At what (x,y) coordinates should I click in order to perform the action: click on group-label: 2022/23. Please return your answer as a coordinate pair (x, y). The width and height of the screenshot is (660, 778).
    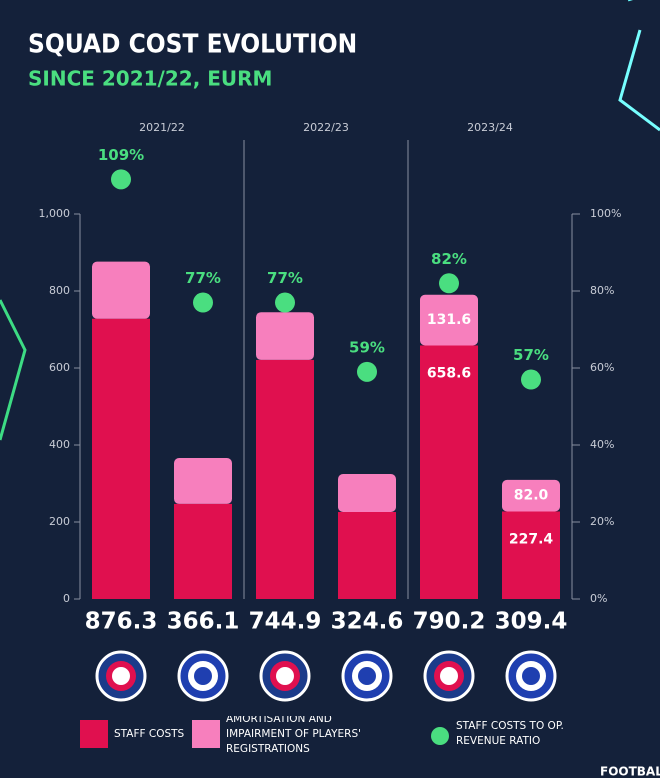
    Looking at the image, I should click on (326, 127).